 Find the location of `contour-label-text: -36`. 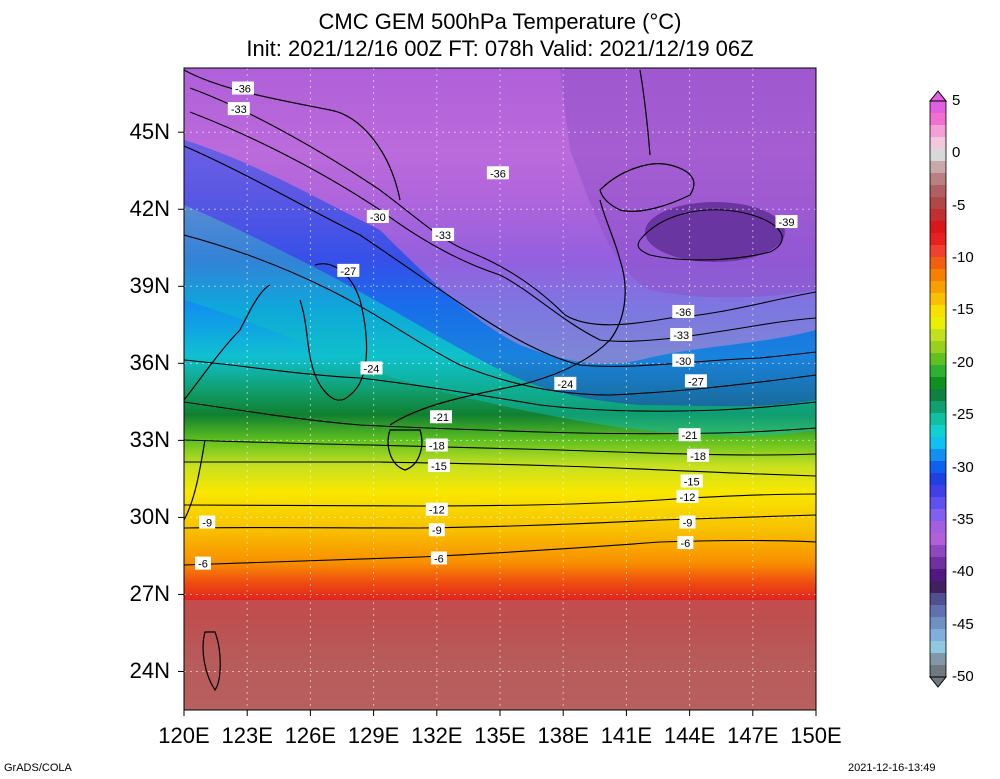

contour-label-text: -36 is located at coordinates (683, 313).